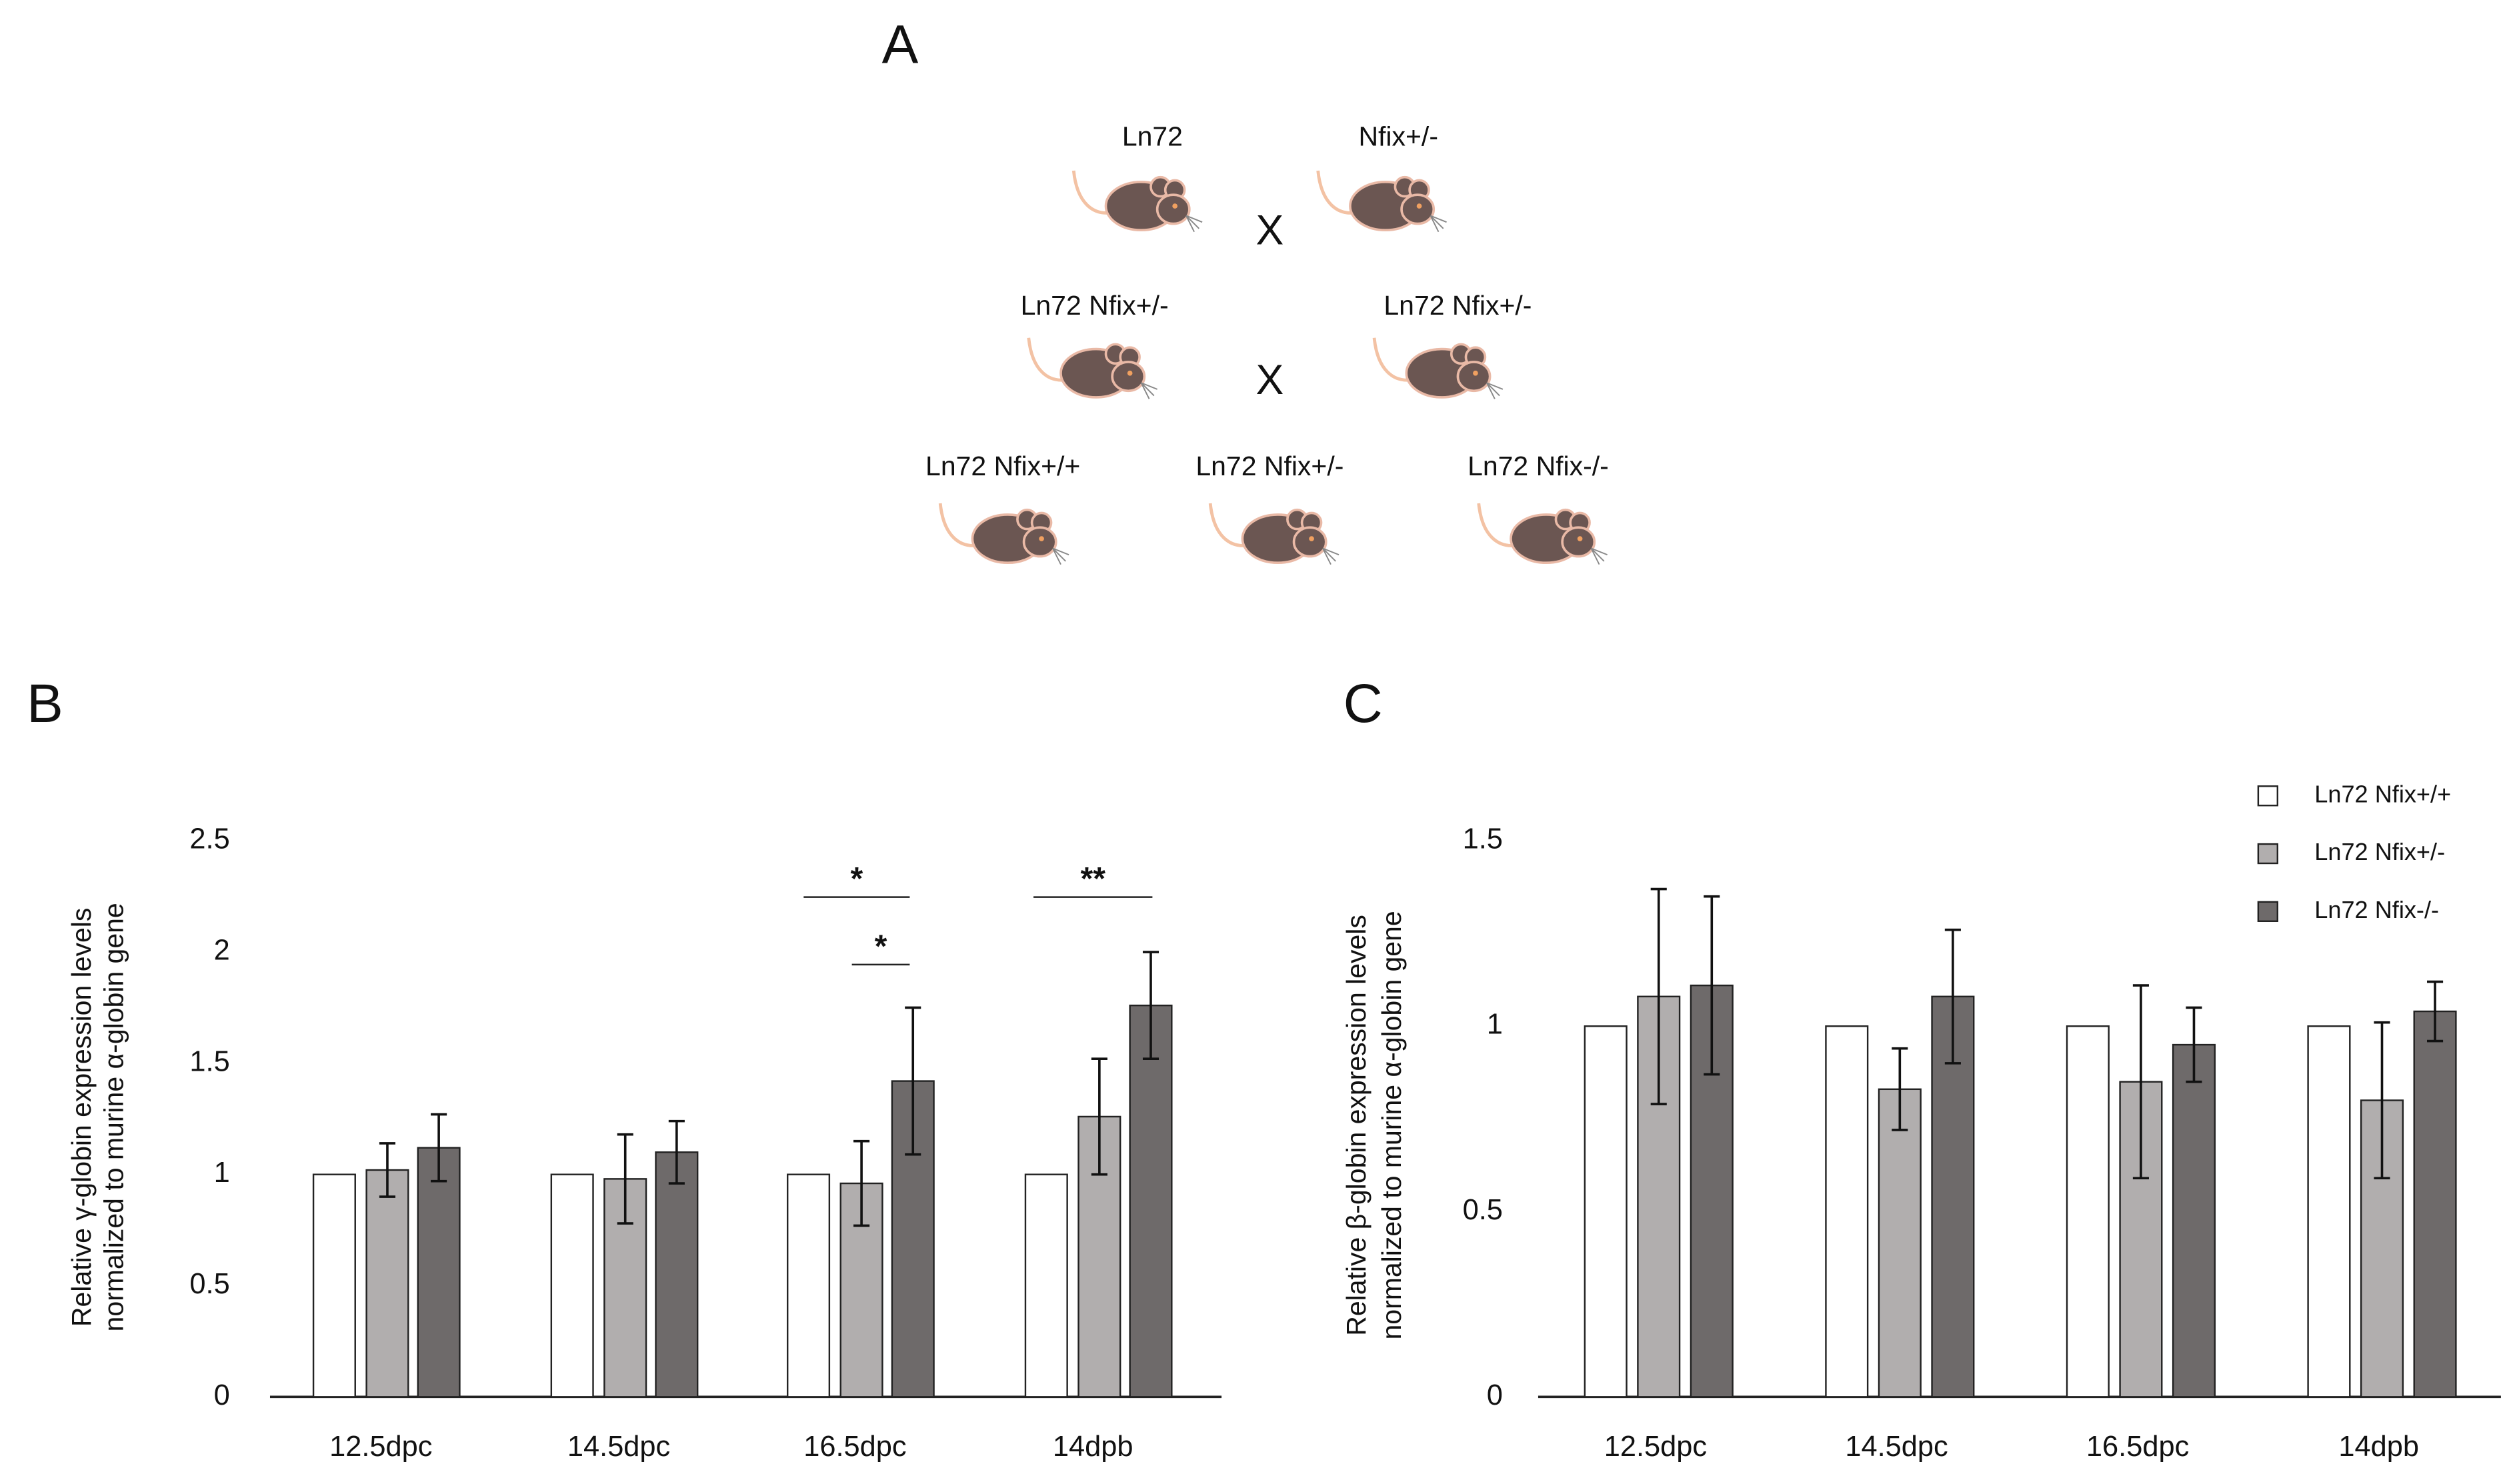  What do you see at coordinates (1363, 703) in the screenshot?
I see `panel-label: C` at bounding box center [1363, 703].